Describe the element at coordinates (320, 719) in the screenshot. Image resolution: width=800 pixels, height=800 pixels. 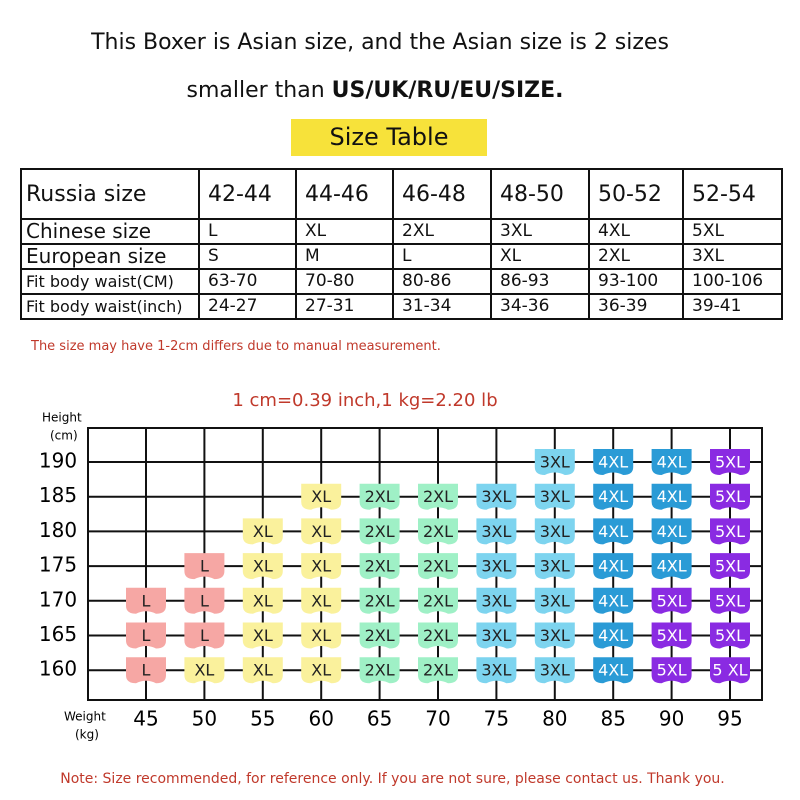
I see `weight-label: 60` at that location.